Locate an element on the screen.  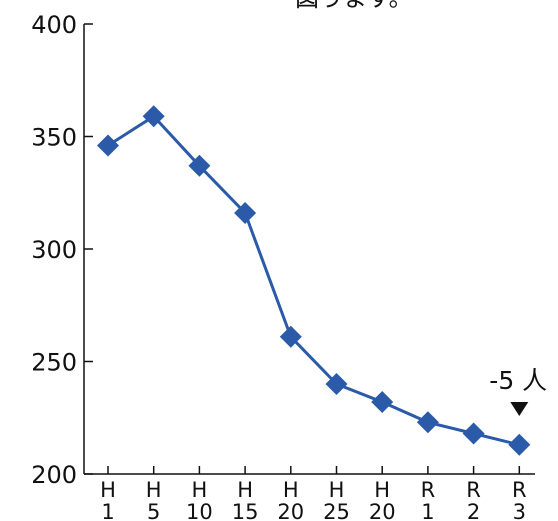
y-tick-label: 250 is located at coordinates (54, 363).